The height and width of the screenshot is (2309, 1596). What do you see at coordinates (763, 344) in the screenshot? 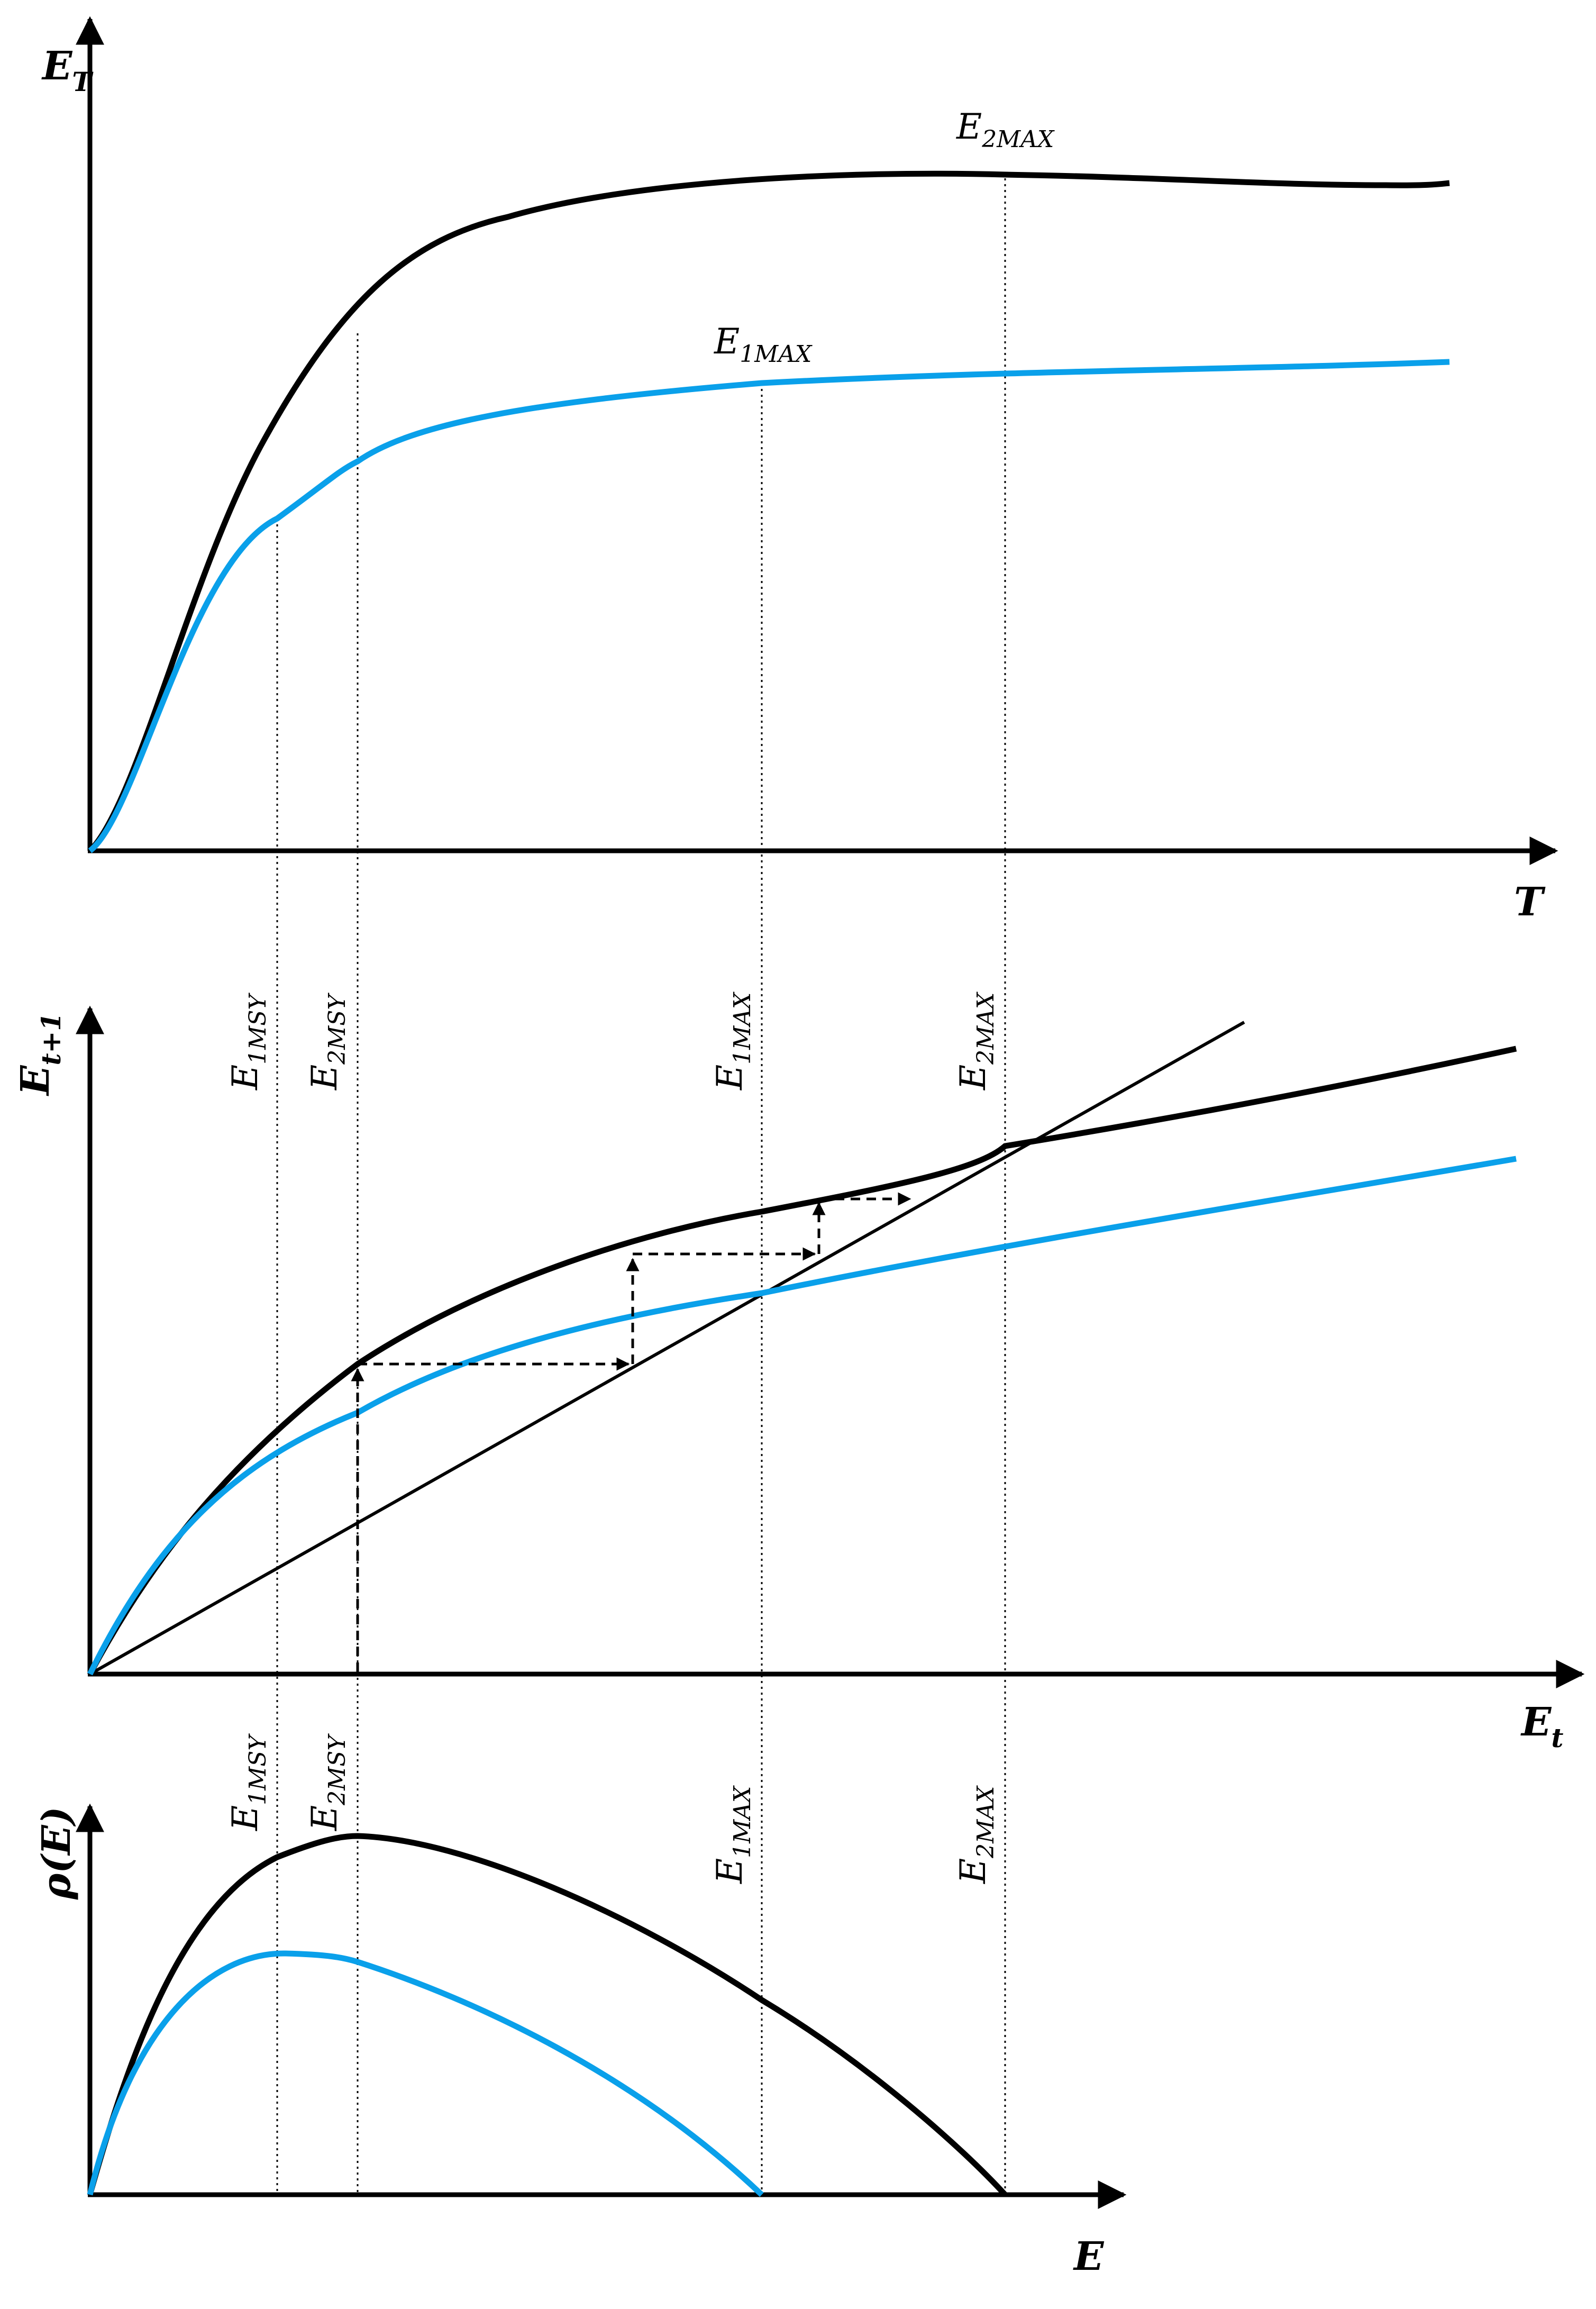
I see `label-e1max-top: E1MAX` at bounding box center [763, 344].